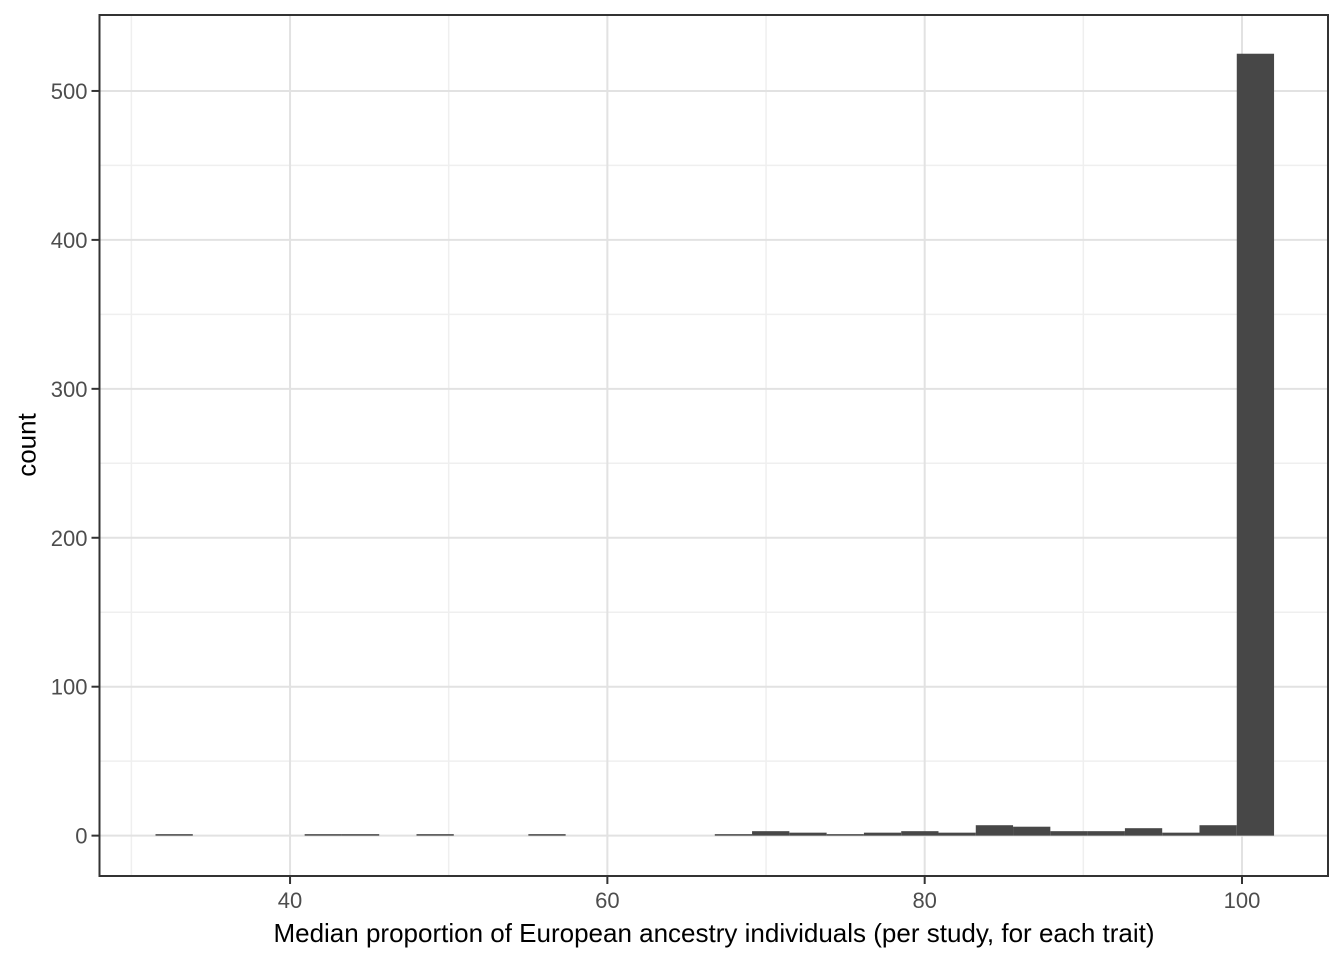 Image resolution: width=1344 pixels, height=960 pixels. What do you see at coordinates (69, 538) in the screenshot?
I see `y-tick-label: 200` at bounding box center [69, 538].